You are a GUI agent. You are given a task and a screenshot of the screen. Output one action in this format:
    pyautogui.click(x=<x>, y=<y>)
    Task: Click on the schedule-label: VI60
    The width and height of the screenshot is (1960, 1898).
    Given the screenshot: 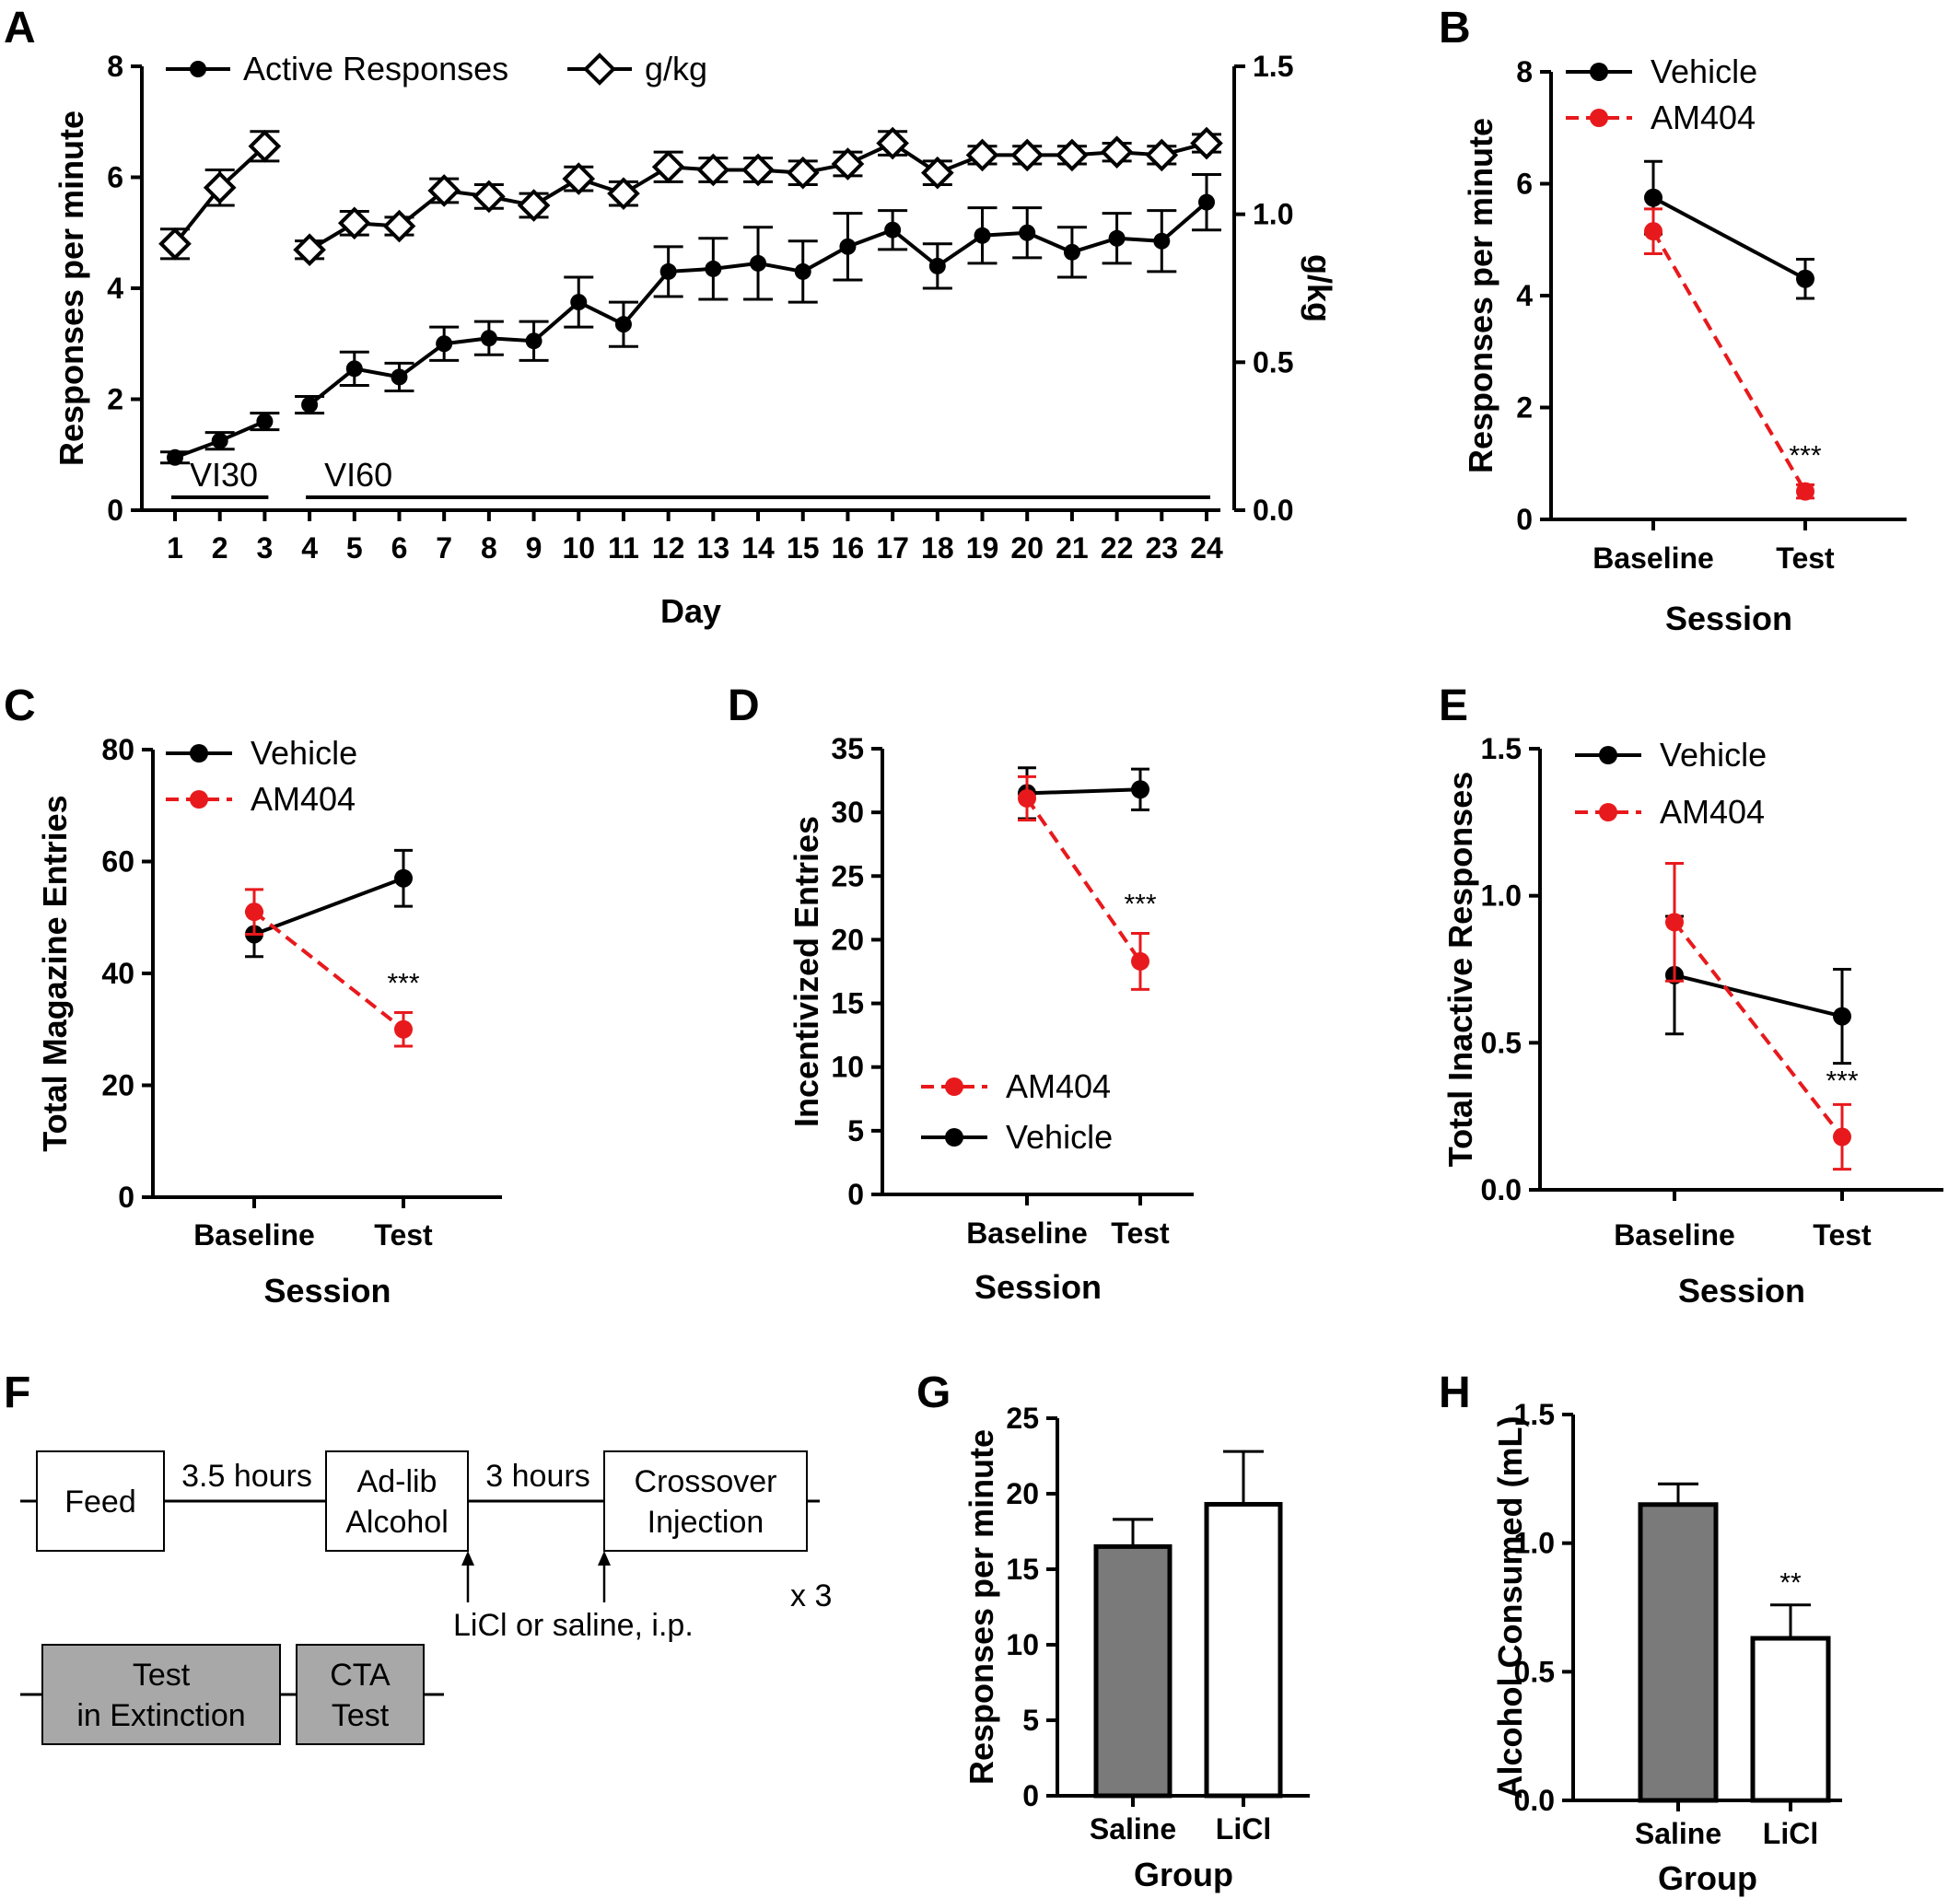 What is the action you would take?
    pyautogui.click(x=358, y=475)
    